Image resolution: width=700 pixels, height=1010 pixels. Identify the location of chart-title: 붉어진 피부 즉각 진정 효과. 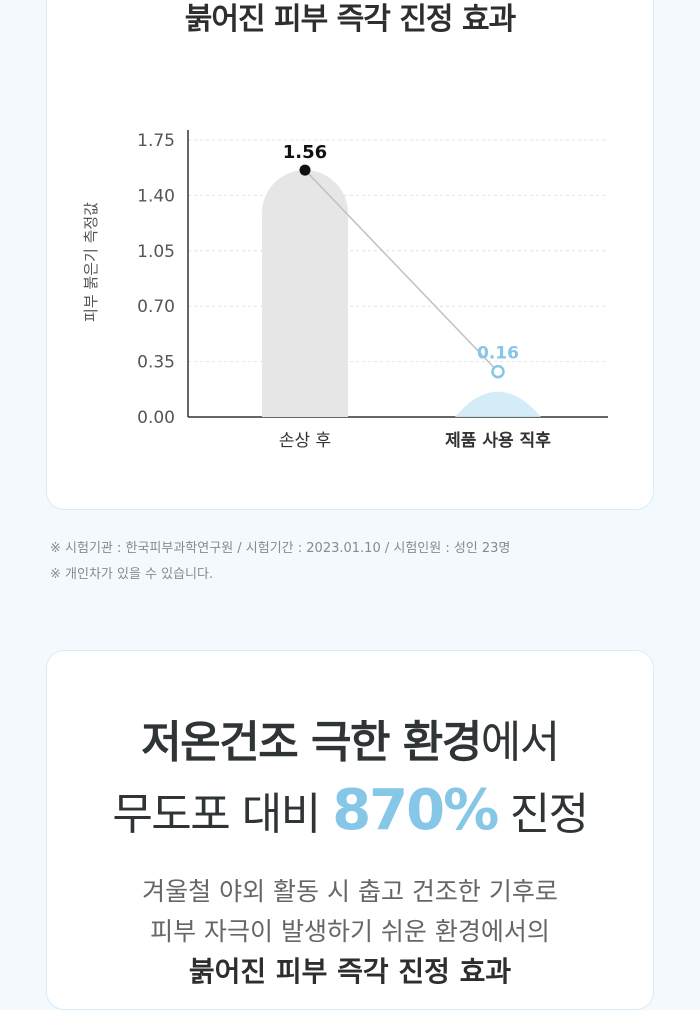
(350, 19).